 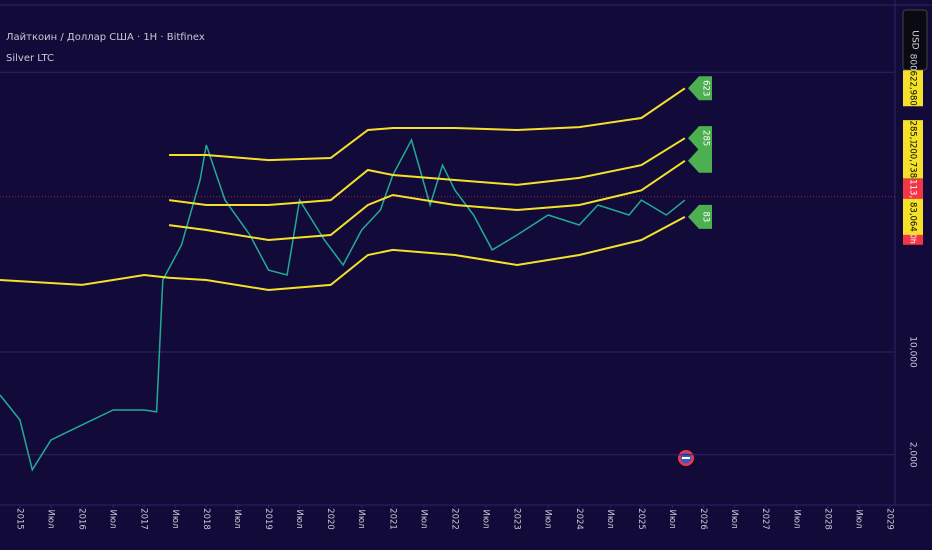 I want to click on x-tick-label: 2022, so click(x=454, y=519).